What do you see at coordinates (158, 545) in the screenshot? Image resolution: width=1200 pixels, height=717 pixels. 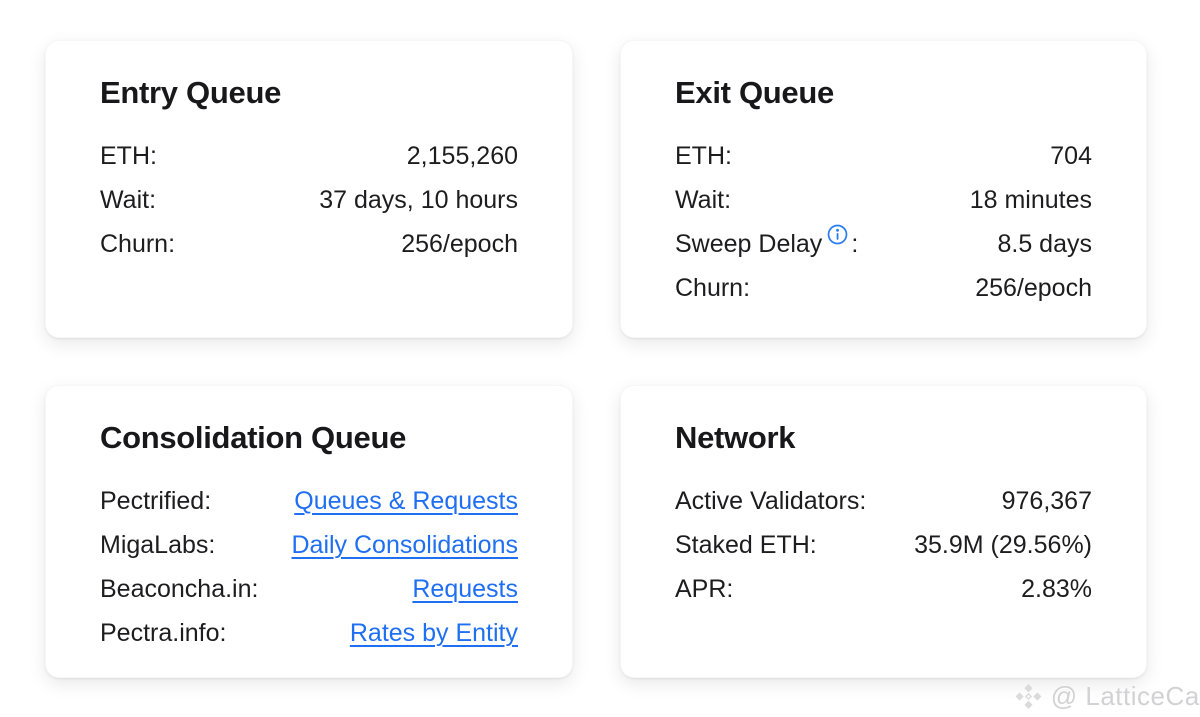 I see `migalabs-label: MigaLabs:` at bounding box center [158, 545].